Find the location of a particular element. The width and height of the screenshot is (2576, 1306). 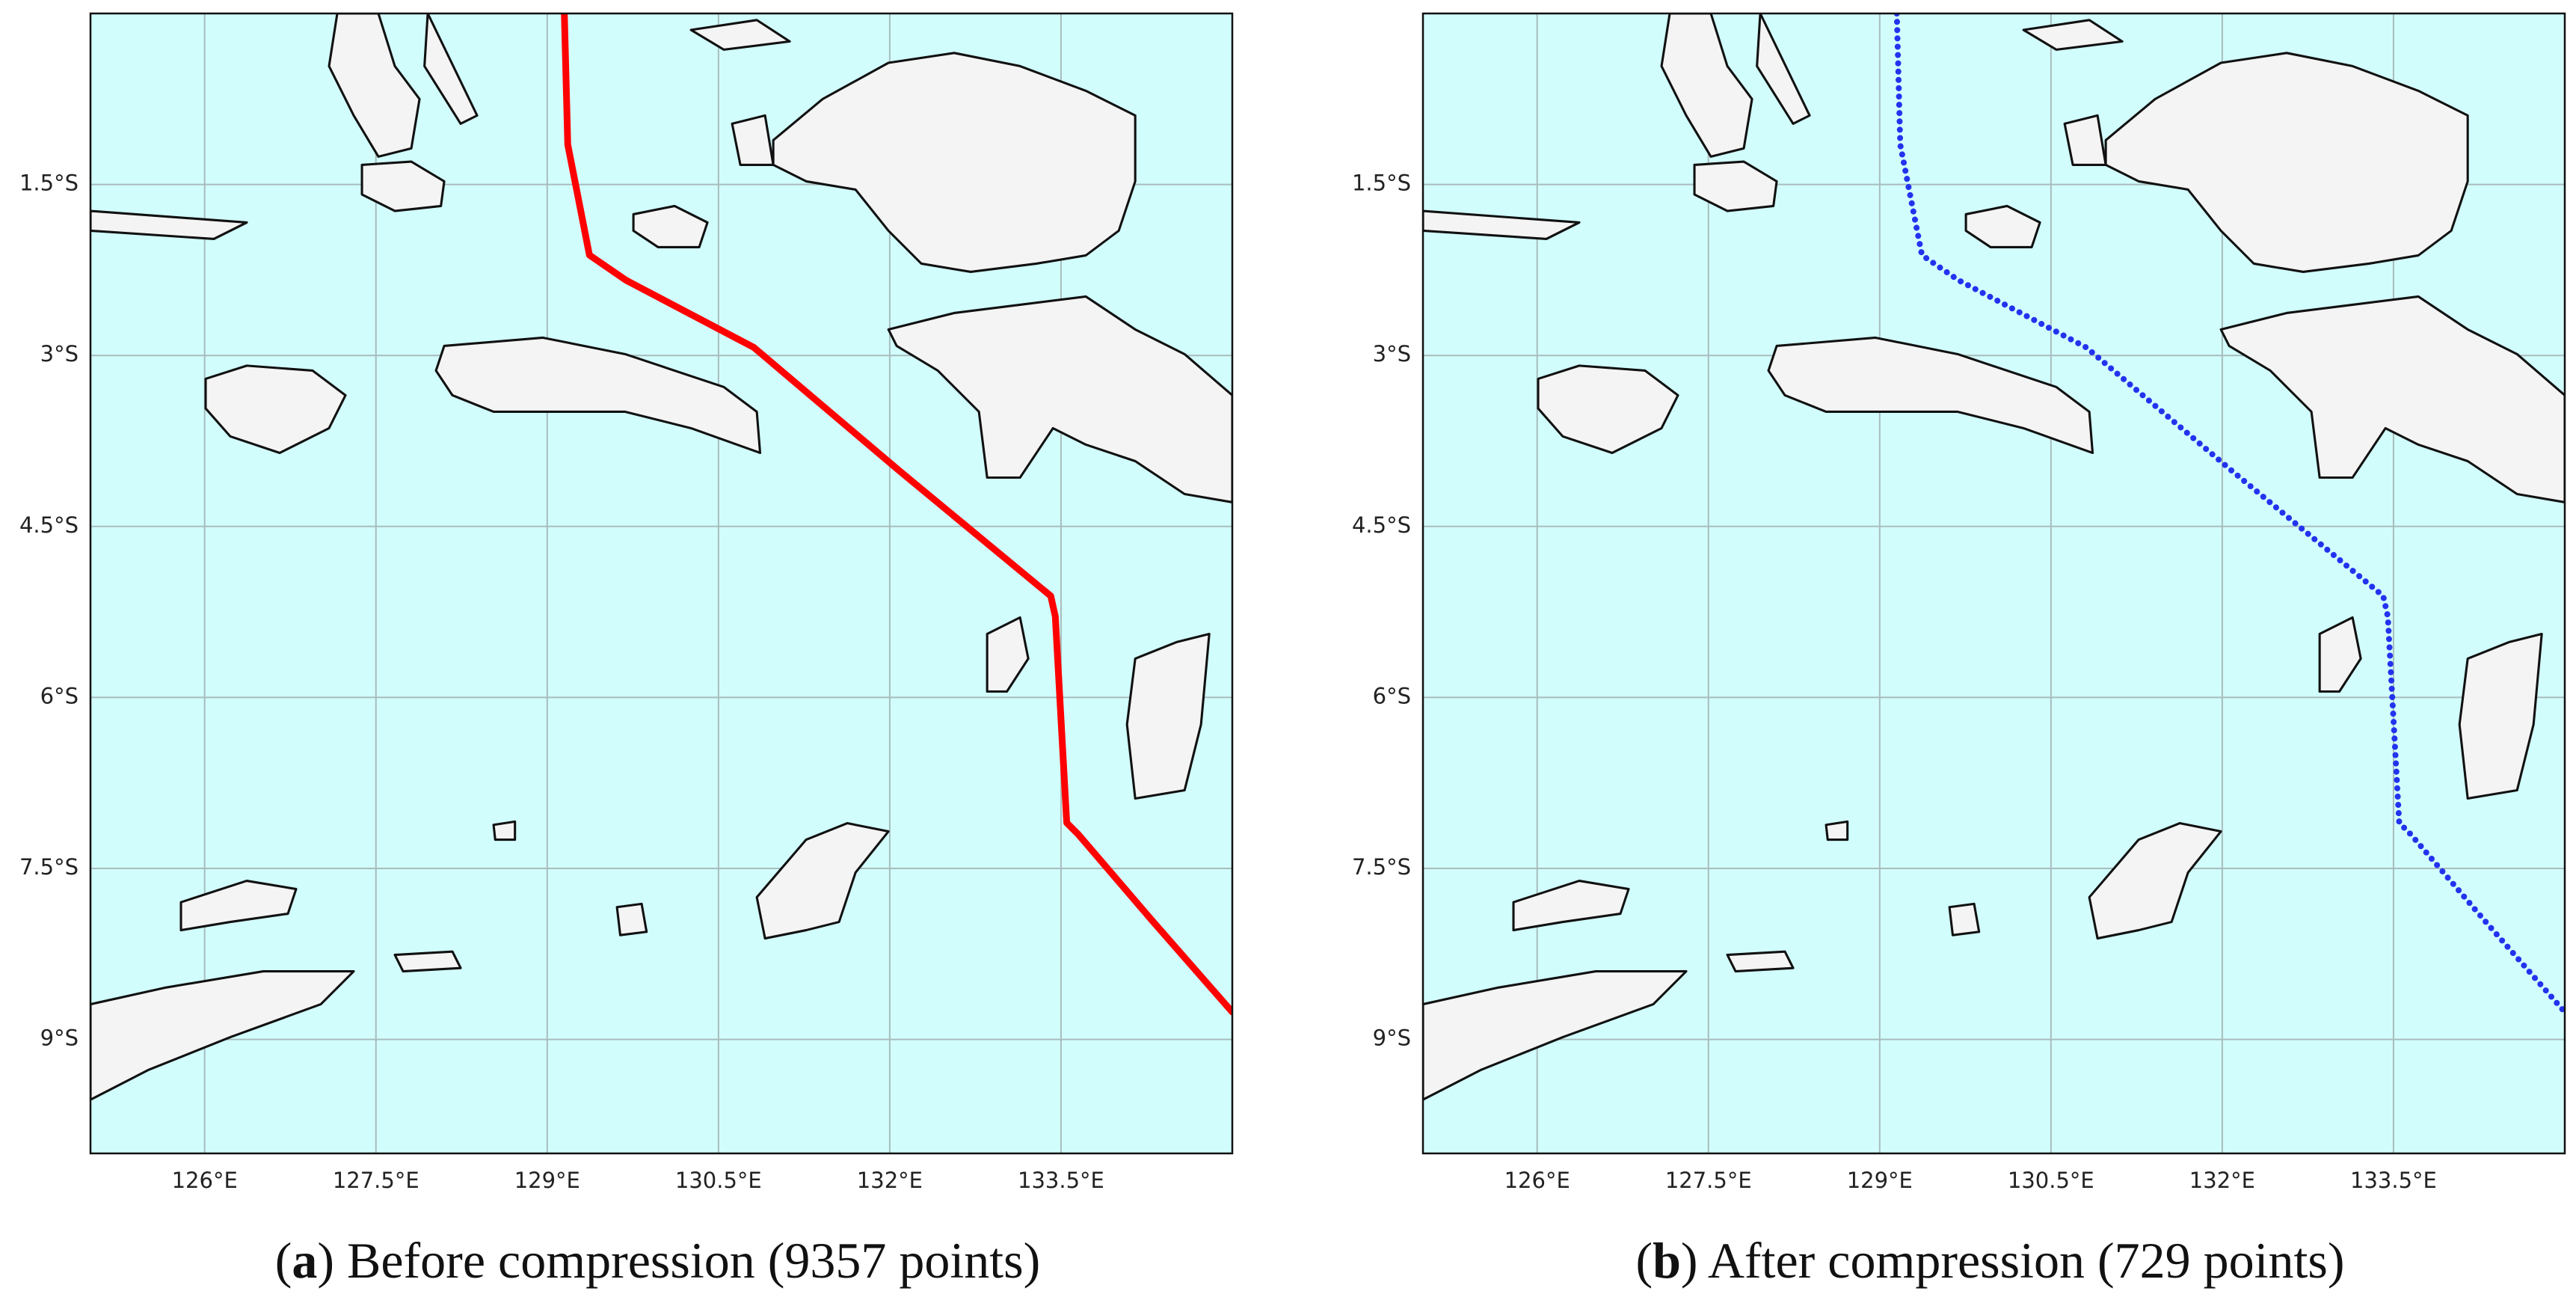

caption: (b) After compression (729 points) is located at coordinates (1989, 1260).